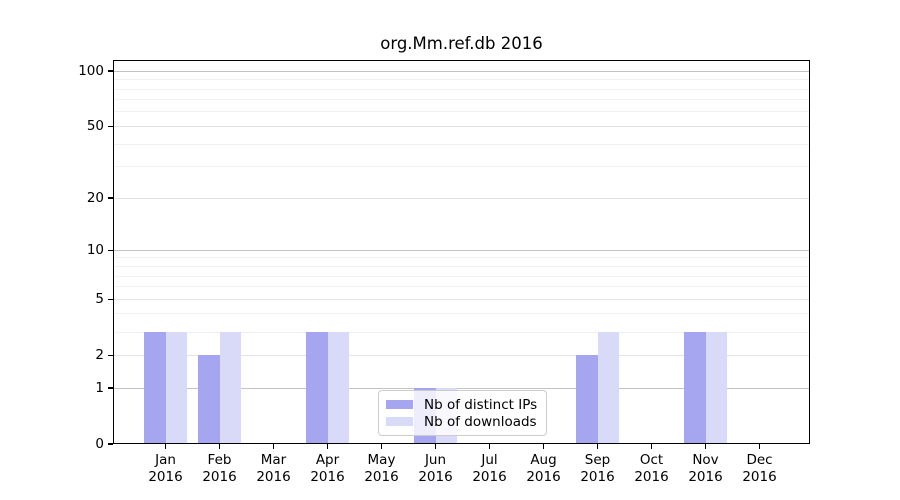 This screenshot has width=900, height=500. Describe the element at coordinates (597, 468) in the screenshot. I see `x-tick-label-sep: Sep 2016` at that location.